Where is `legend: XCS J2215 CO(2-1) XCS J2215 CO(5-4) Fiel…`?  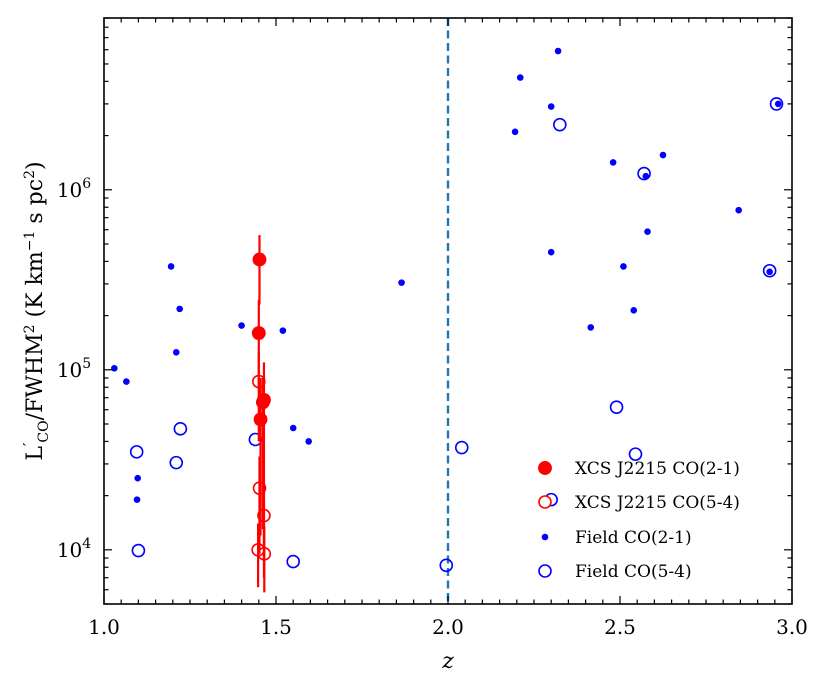 legend: XCS J2215 CO(2-1) XCS J2215 CO(5-4) Fiel… is located at coordinates (639, 520).